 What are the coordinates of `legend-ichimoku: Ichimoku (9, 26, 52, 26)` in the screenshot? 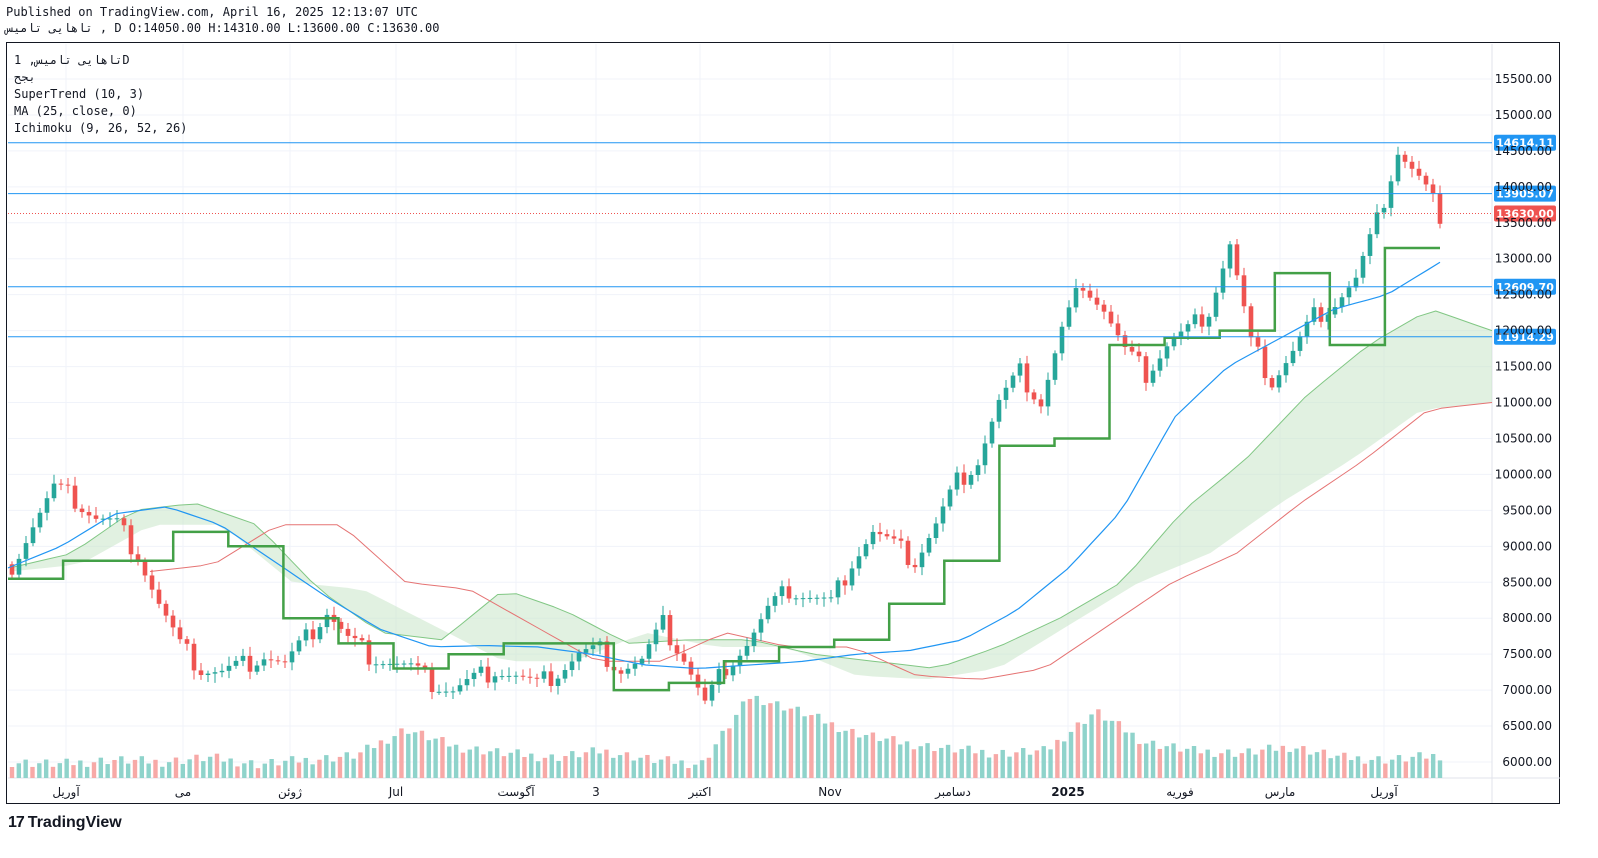 It's located at (101, 128).